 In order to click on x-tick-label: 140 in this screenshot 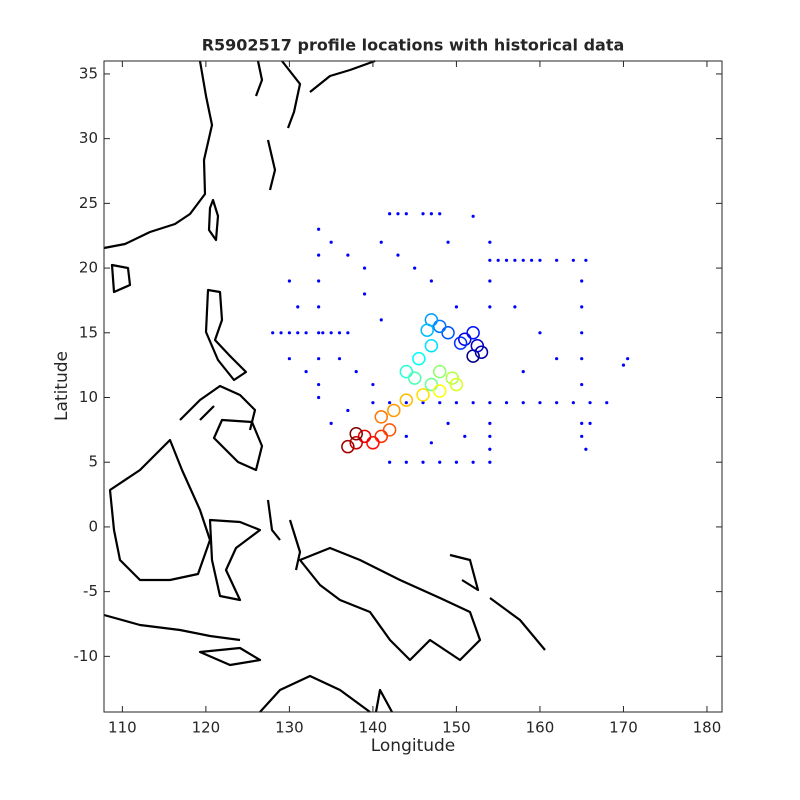, I will do `click(373, 728)`.